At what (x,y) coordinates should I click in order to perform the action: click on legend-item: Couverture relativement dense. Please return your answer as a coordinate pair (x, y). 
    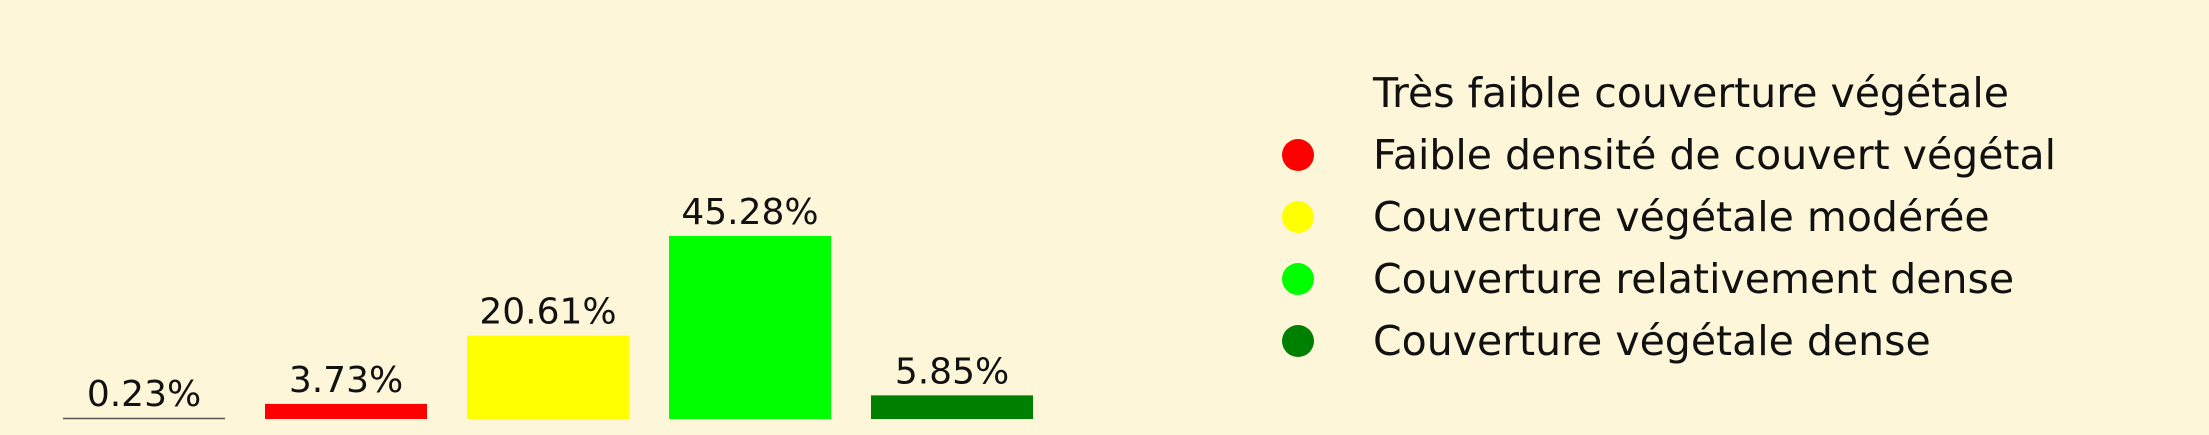
    Looking at the image, I should click on (1663, 279).